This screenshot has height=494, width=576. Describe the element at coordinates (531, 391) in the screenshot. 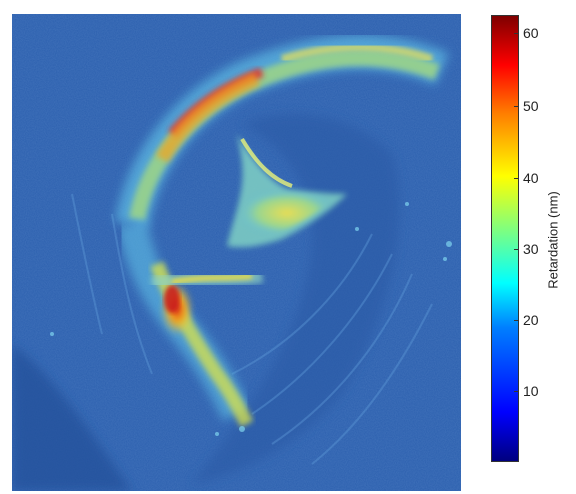

I see `colorbar-tick-label: 10` at that location.